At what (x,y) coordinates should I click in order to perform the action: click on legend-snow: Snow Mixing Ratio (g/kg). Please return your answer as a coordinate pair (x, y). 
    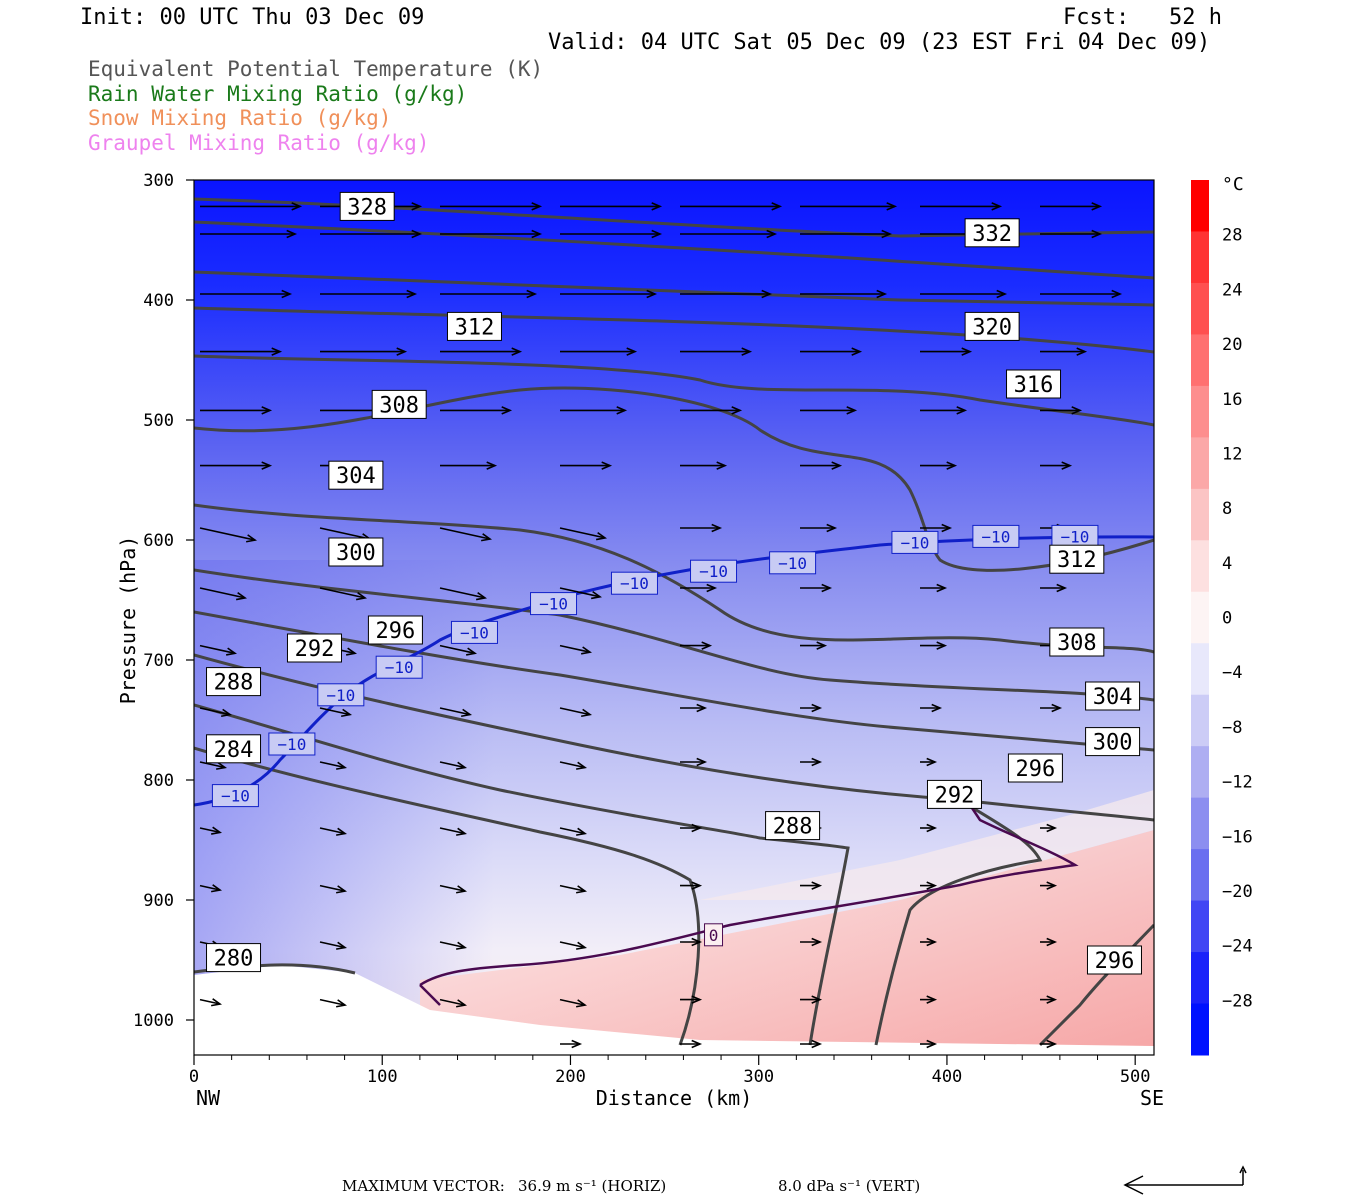
    Looking at the image, I should click on (240, 118).